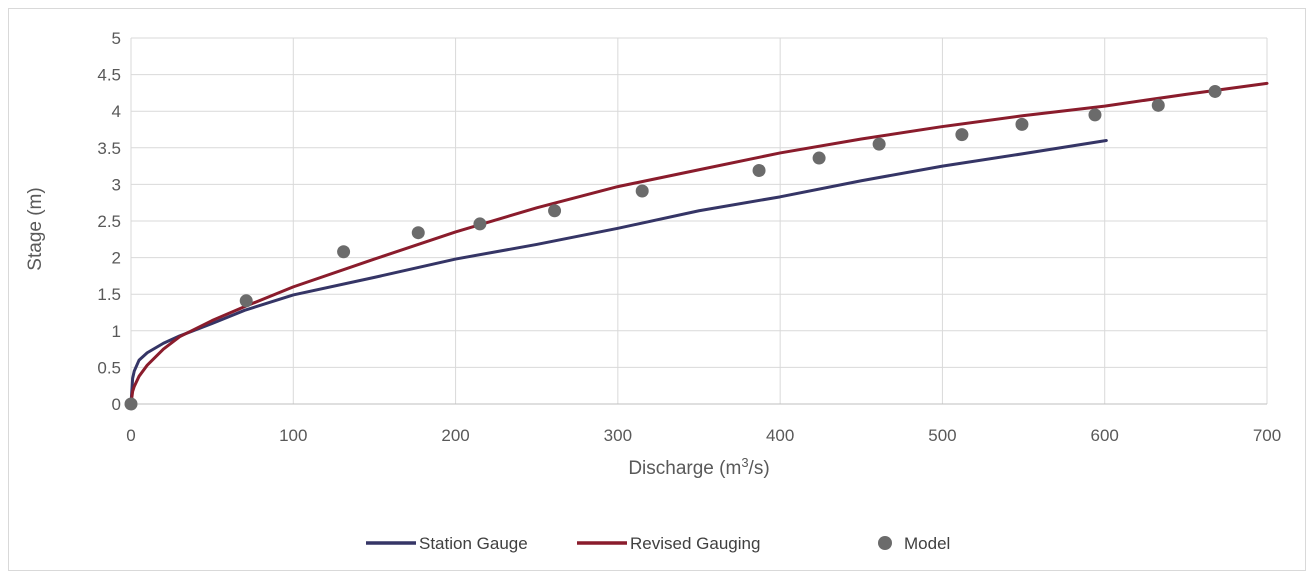 The image size is (1314, 579). I want to click on x-tick-label: 300, so click(618, 435).